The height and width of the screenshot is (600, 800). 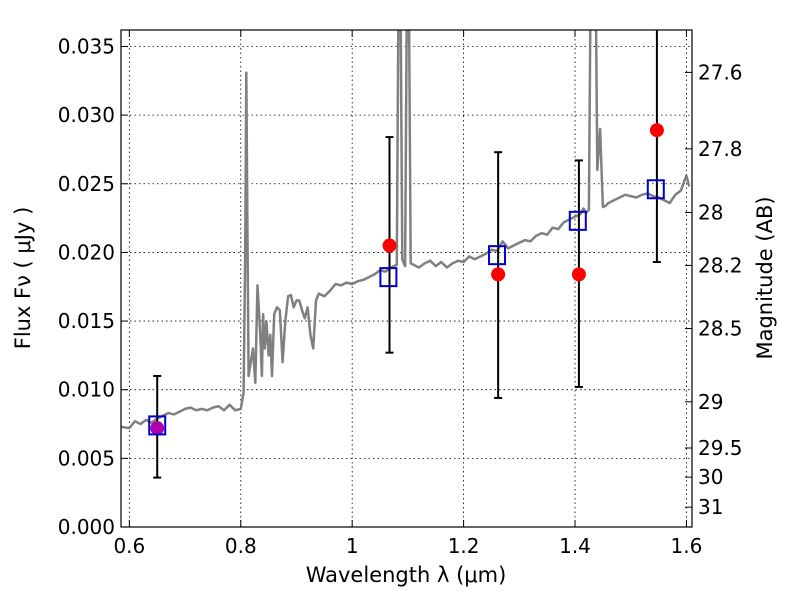 What do you see at coordinates (241, 546) in the screenshot?
I see `x-tick-label: 0.8` at bounding box center [241, 546].